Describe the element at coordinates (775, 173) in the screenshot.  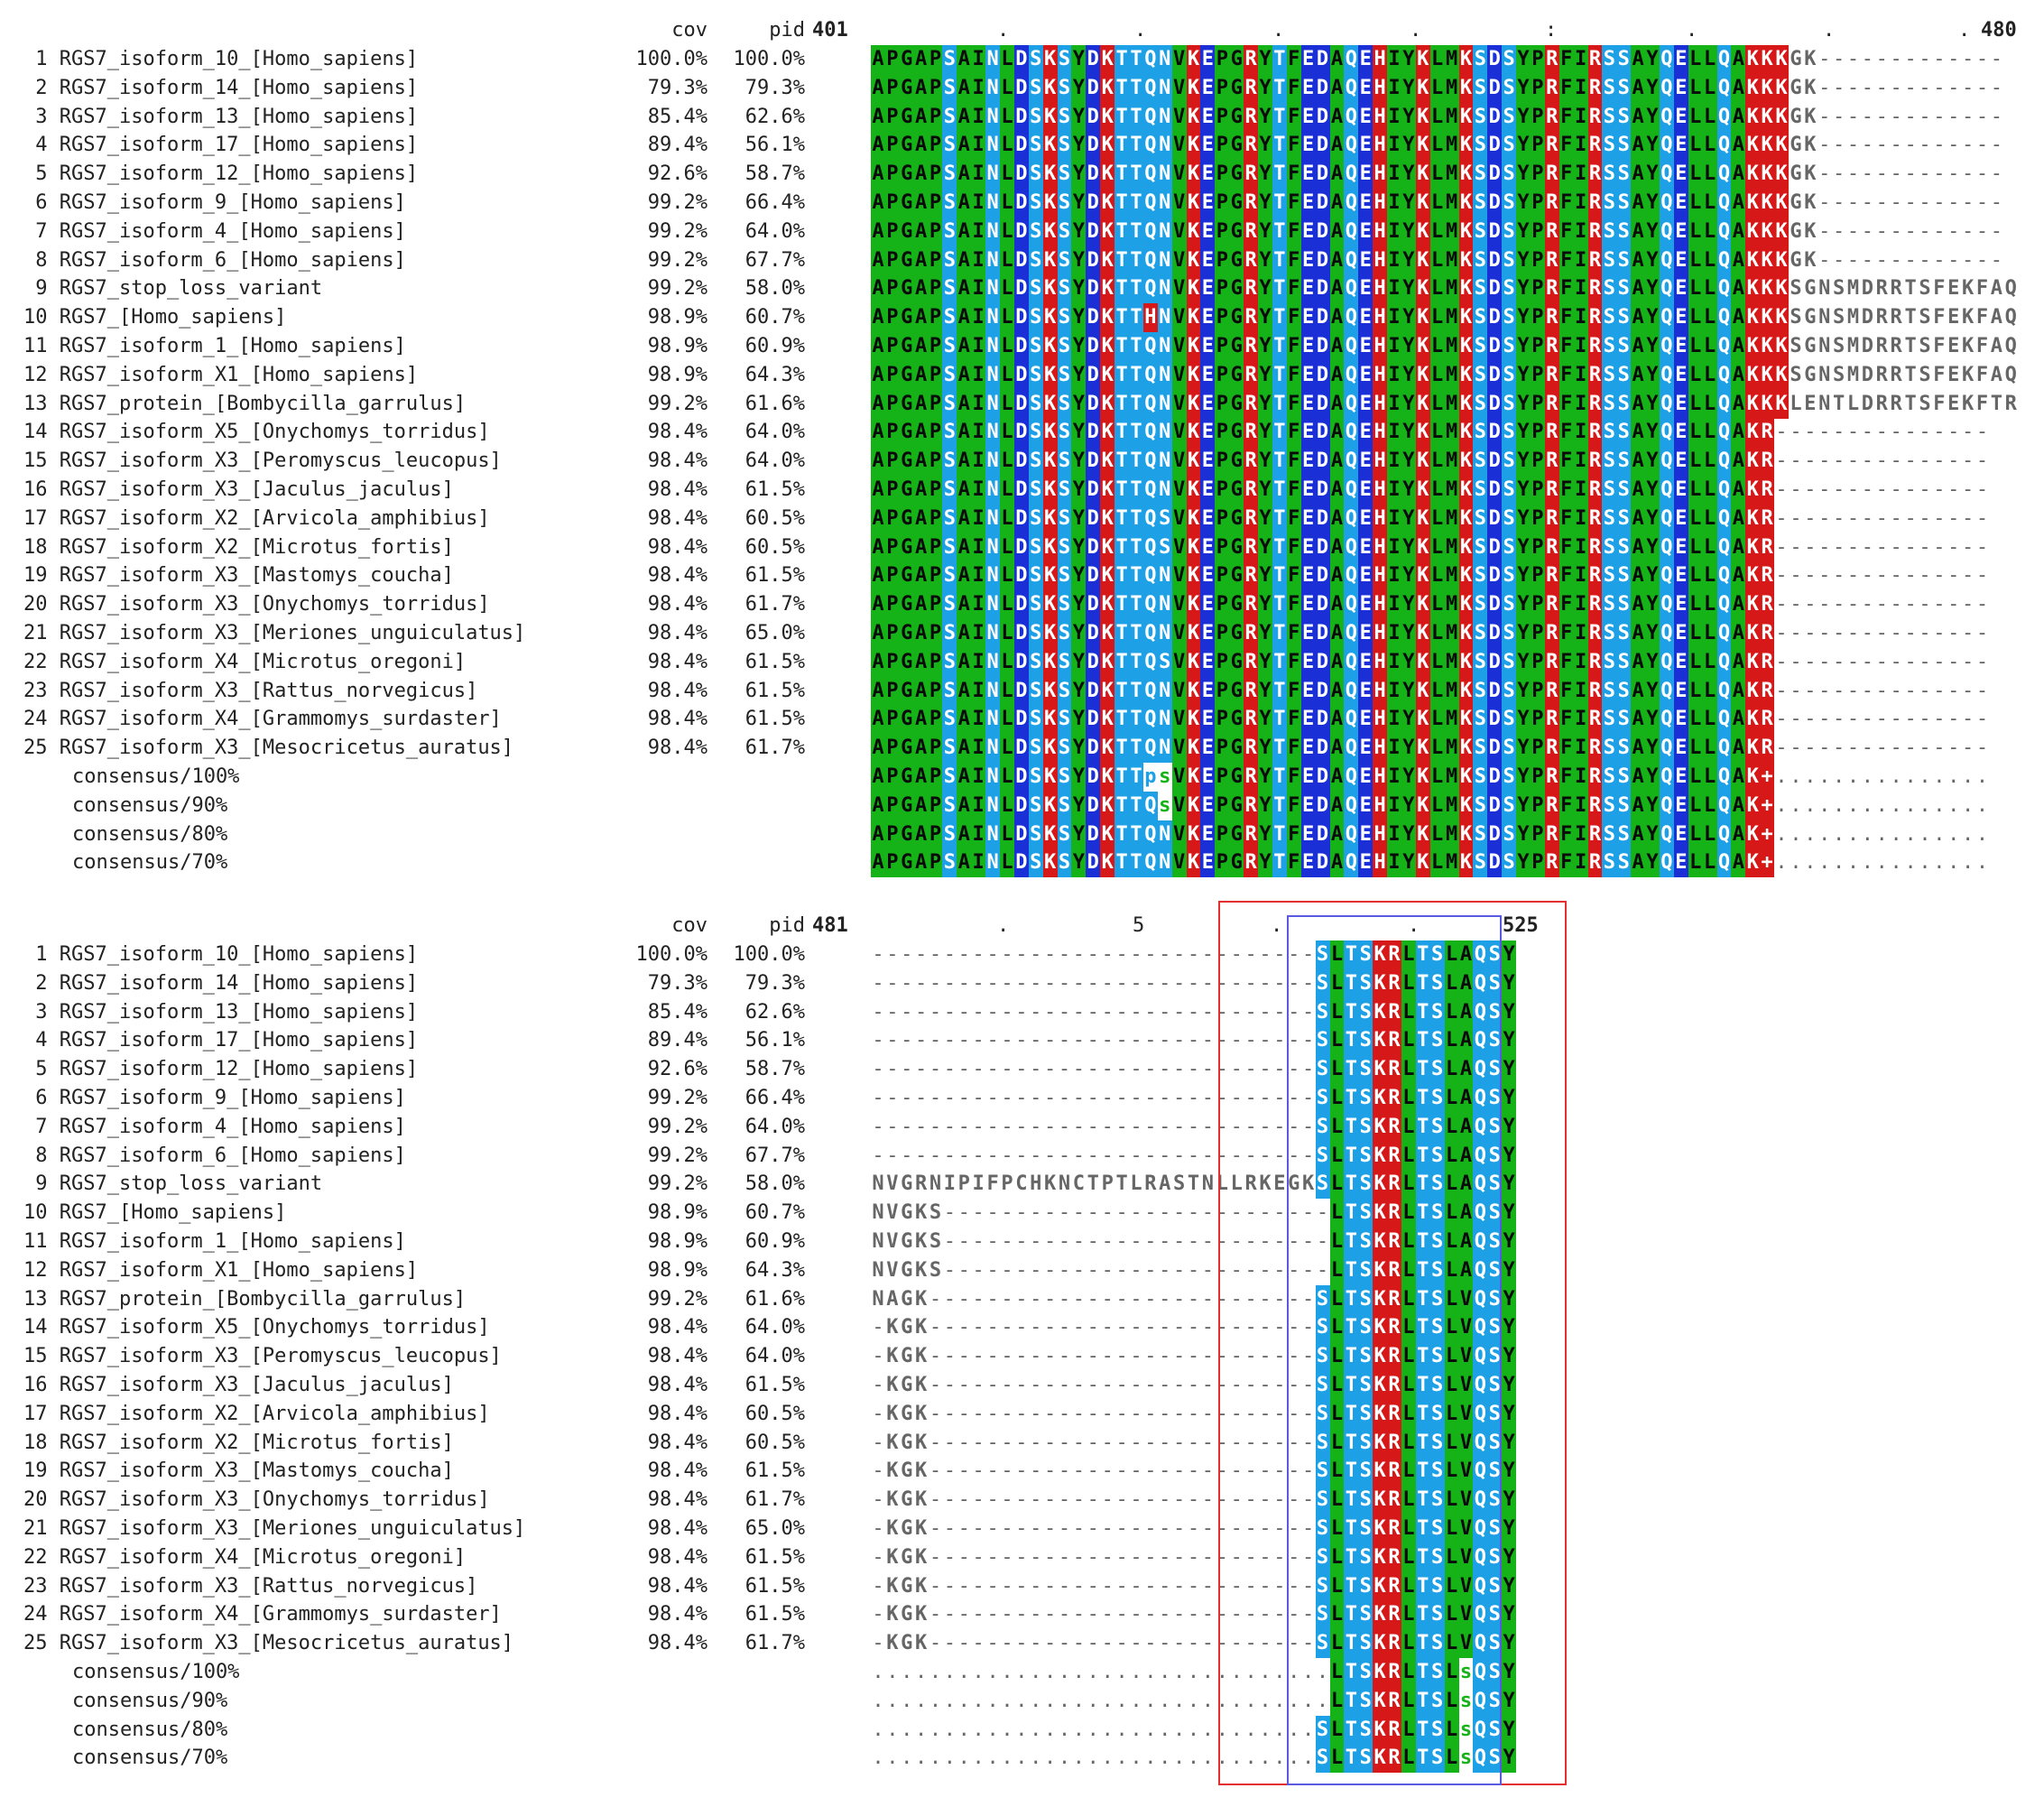
I see `percent-identity-value: 58.7%` at that location.